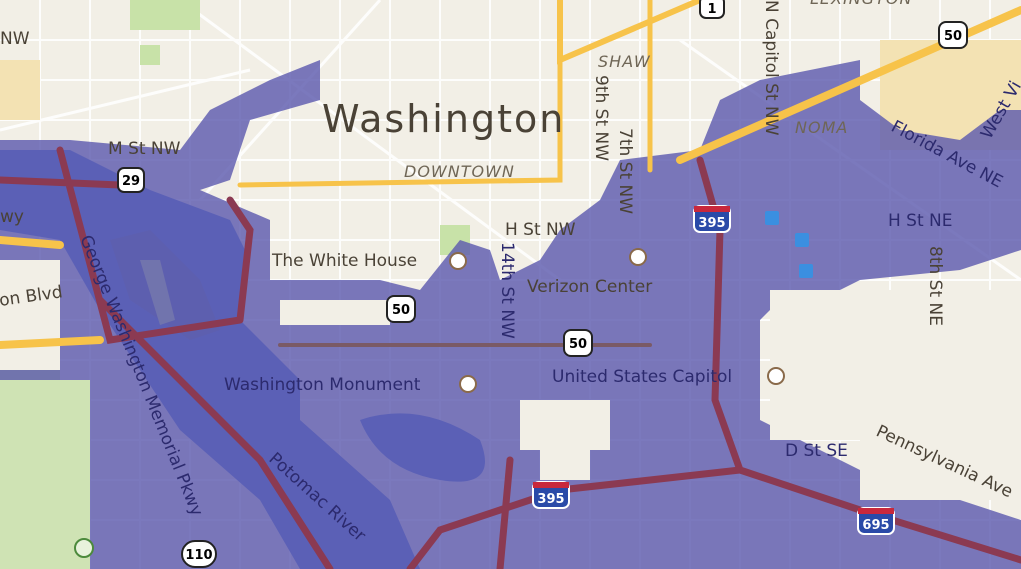 The height and width of the screenshot is (569, 1021). What do you see at coordinates (322, 385) in the screenshot?
I see `washington-monument-label: Washington Monument` at bounding box center [322, 385].